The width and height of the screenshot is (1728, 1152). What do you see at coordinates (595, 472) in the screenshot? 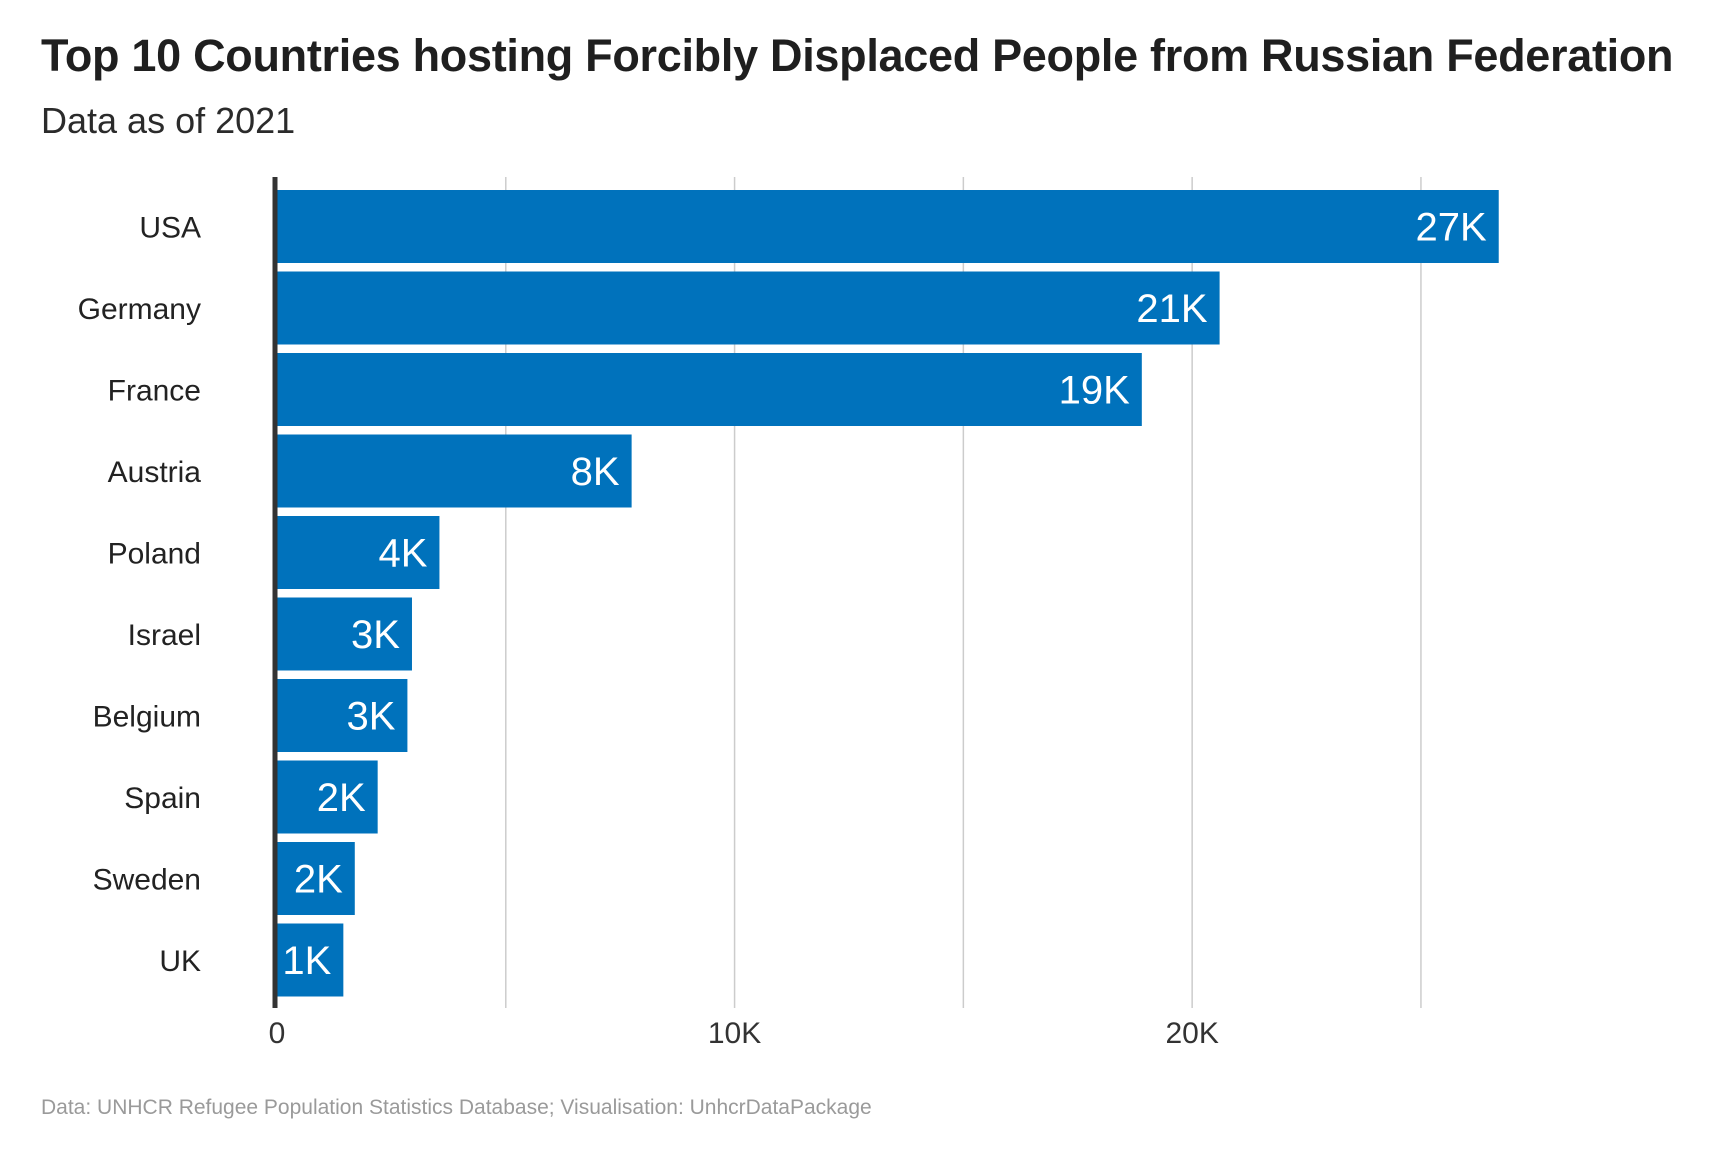
I see `bar-value-label: 8K` at bounding box center [595, 472].